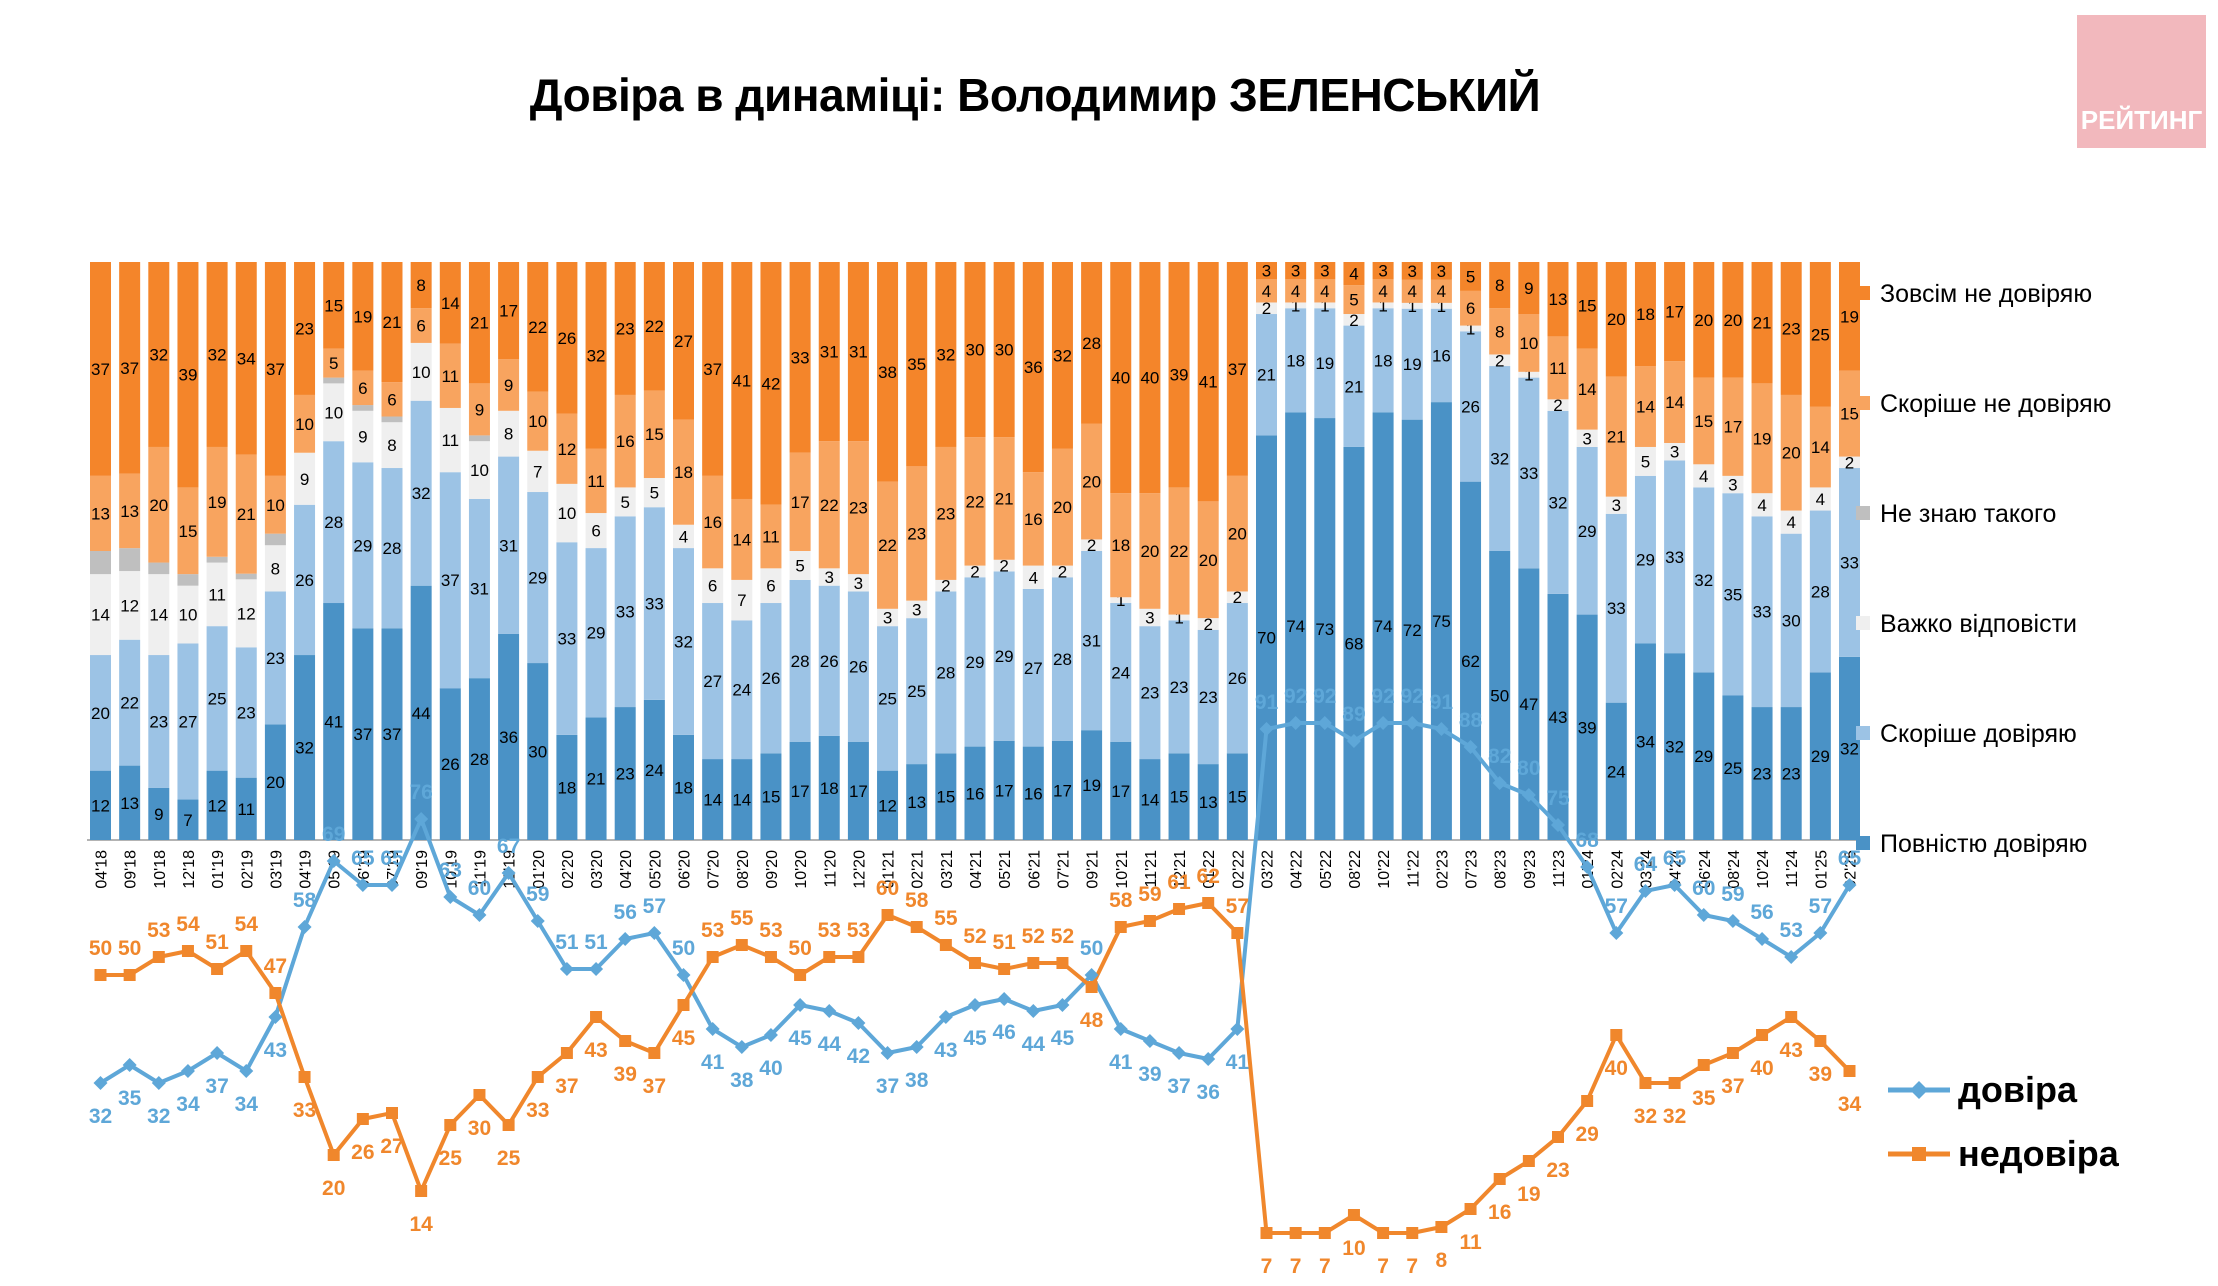 The width and height of the screenshot is (2218, 1286). Describe the element at coordinates (1674, 1116) in the screenshot. I see `distrust-value-label: 32` at that location.